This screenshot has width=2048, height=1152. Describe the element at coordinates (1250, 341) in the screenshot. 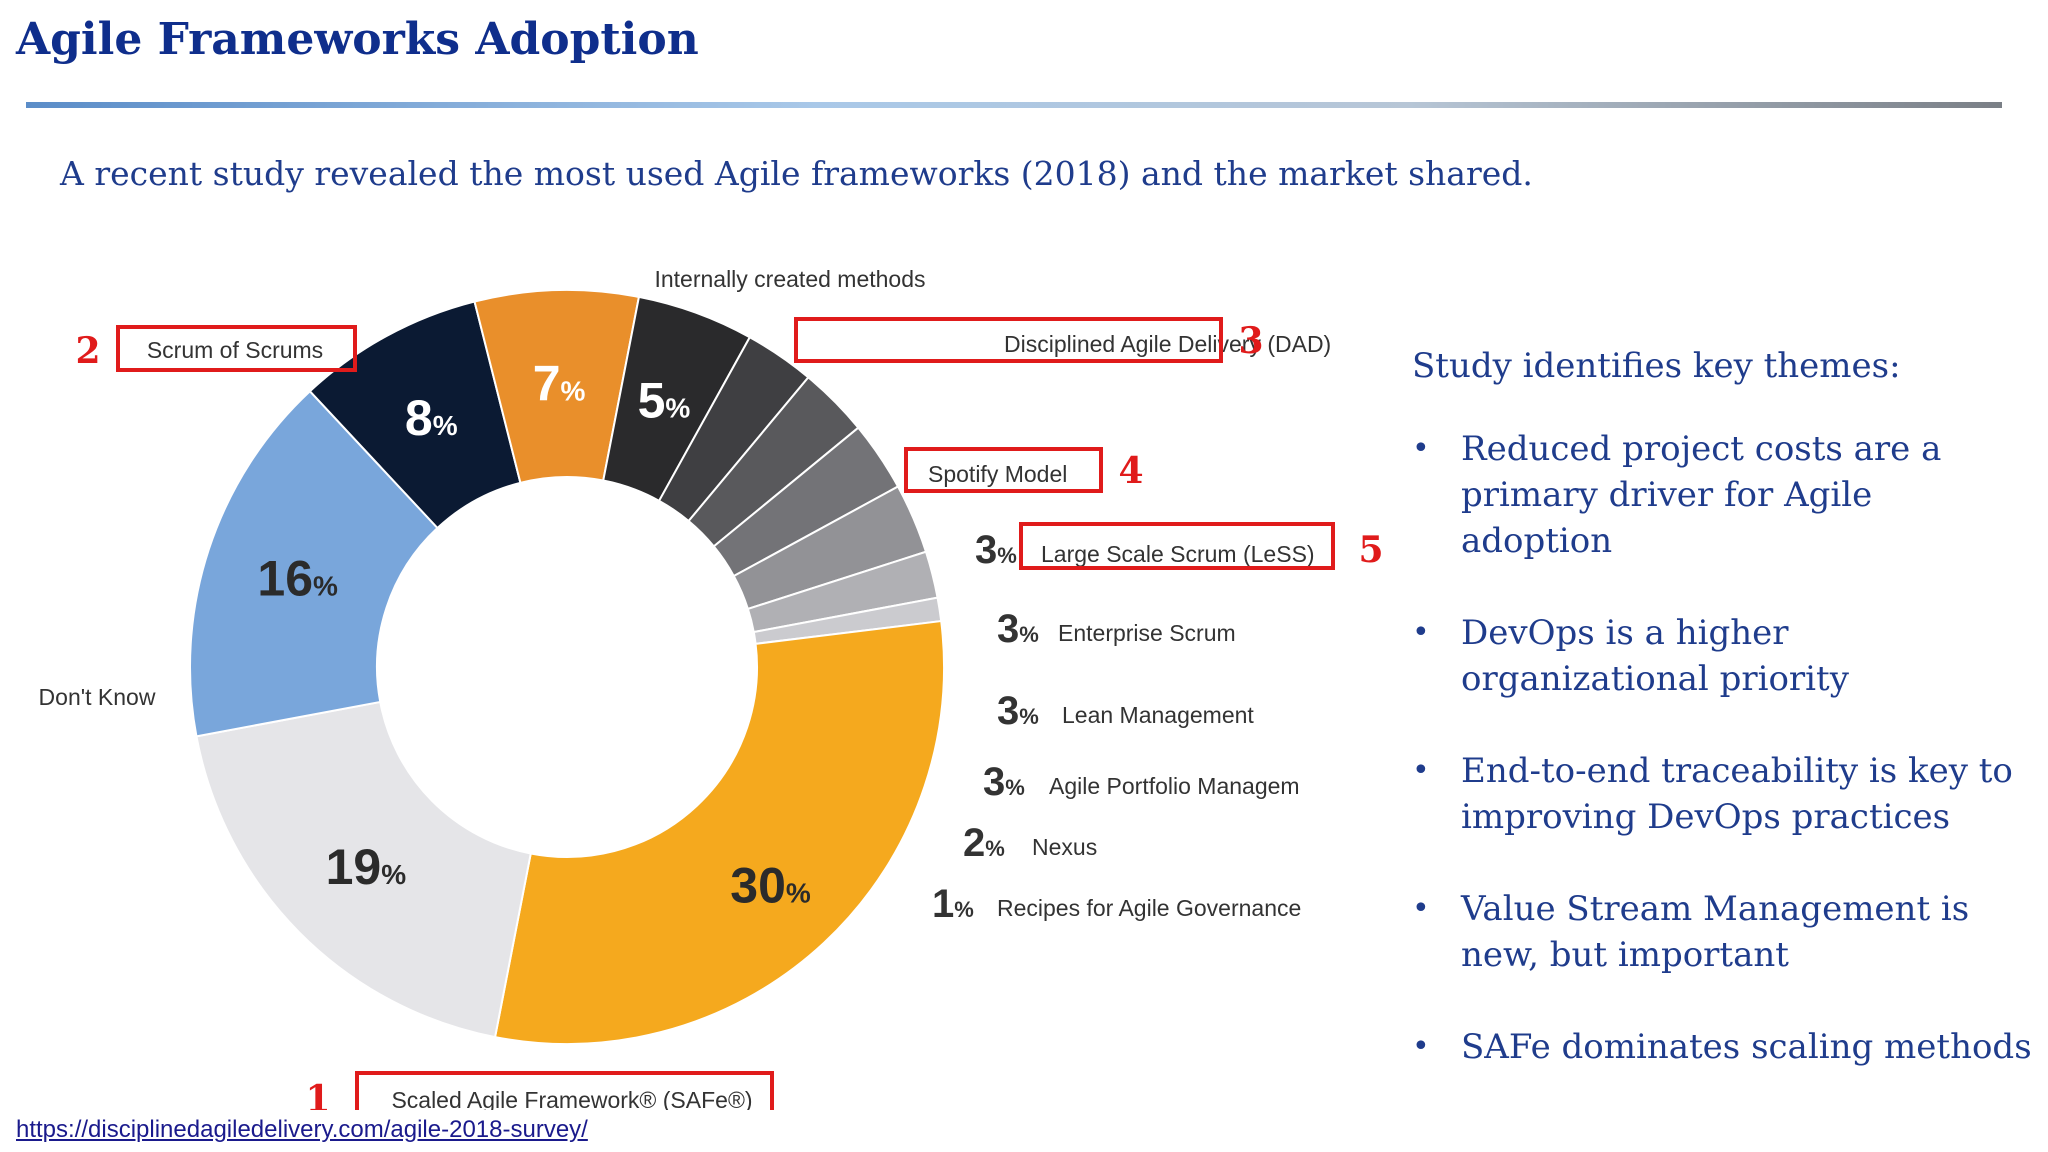

I see `rank-badge: 3` at that location.